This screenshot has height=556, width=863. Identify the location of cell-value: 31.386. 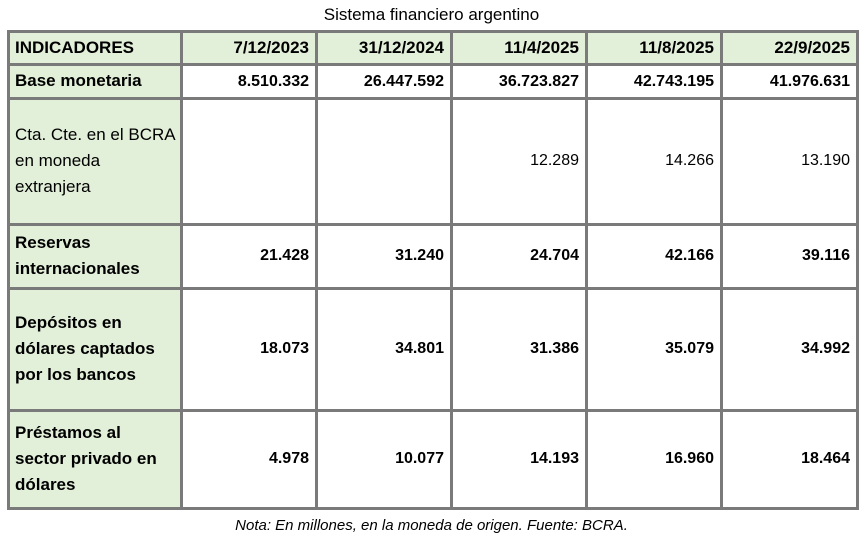
(519, 349).